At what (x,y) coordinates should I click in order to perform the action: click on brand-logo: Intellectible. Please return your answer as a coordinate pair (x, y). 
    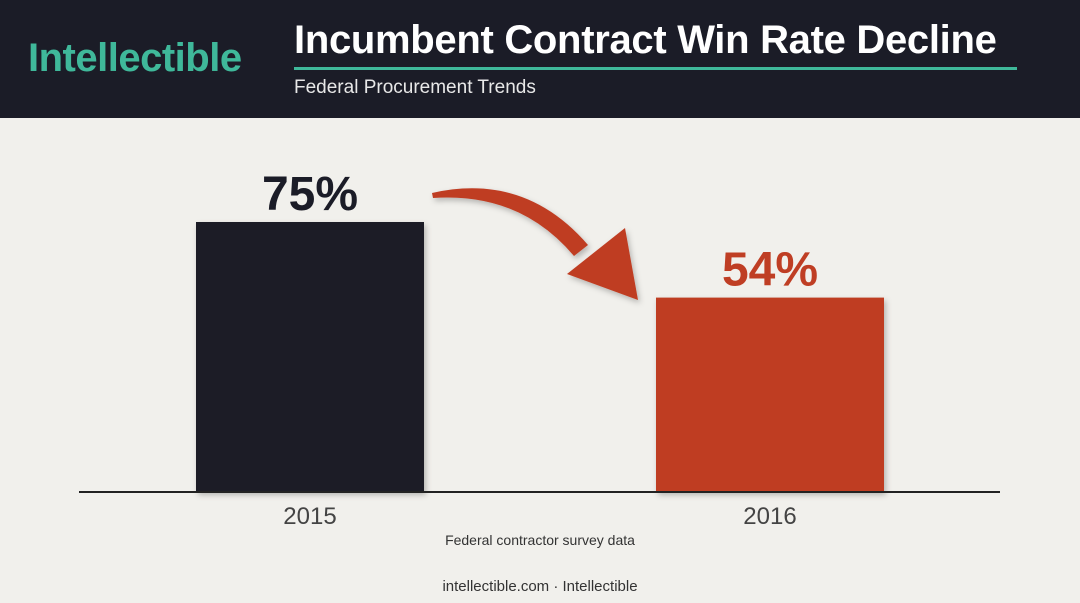
    Looking at the image, I should click on (135, 58).